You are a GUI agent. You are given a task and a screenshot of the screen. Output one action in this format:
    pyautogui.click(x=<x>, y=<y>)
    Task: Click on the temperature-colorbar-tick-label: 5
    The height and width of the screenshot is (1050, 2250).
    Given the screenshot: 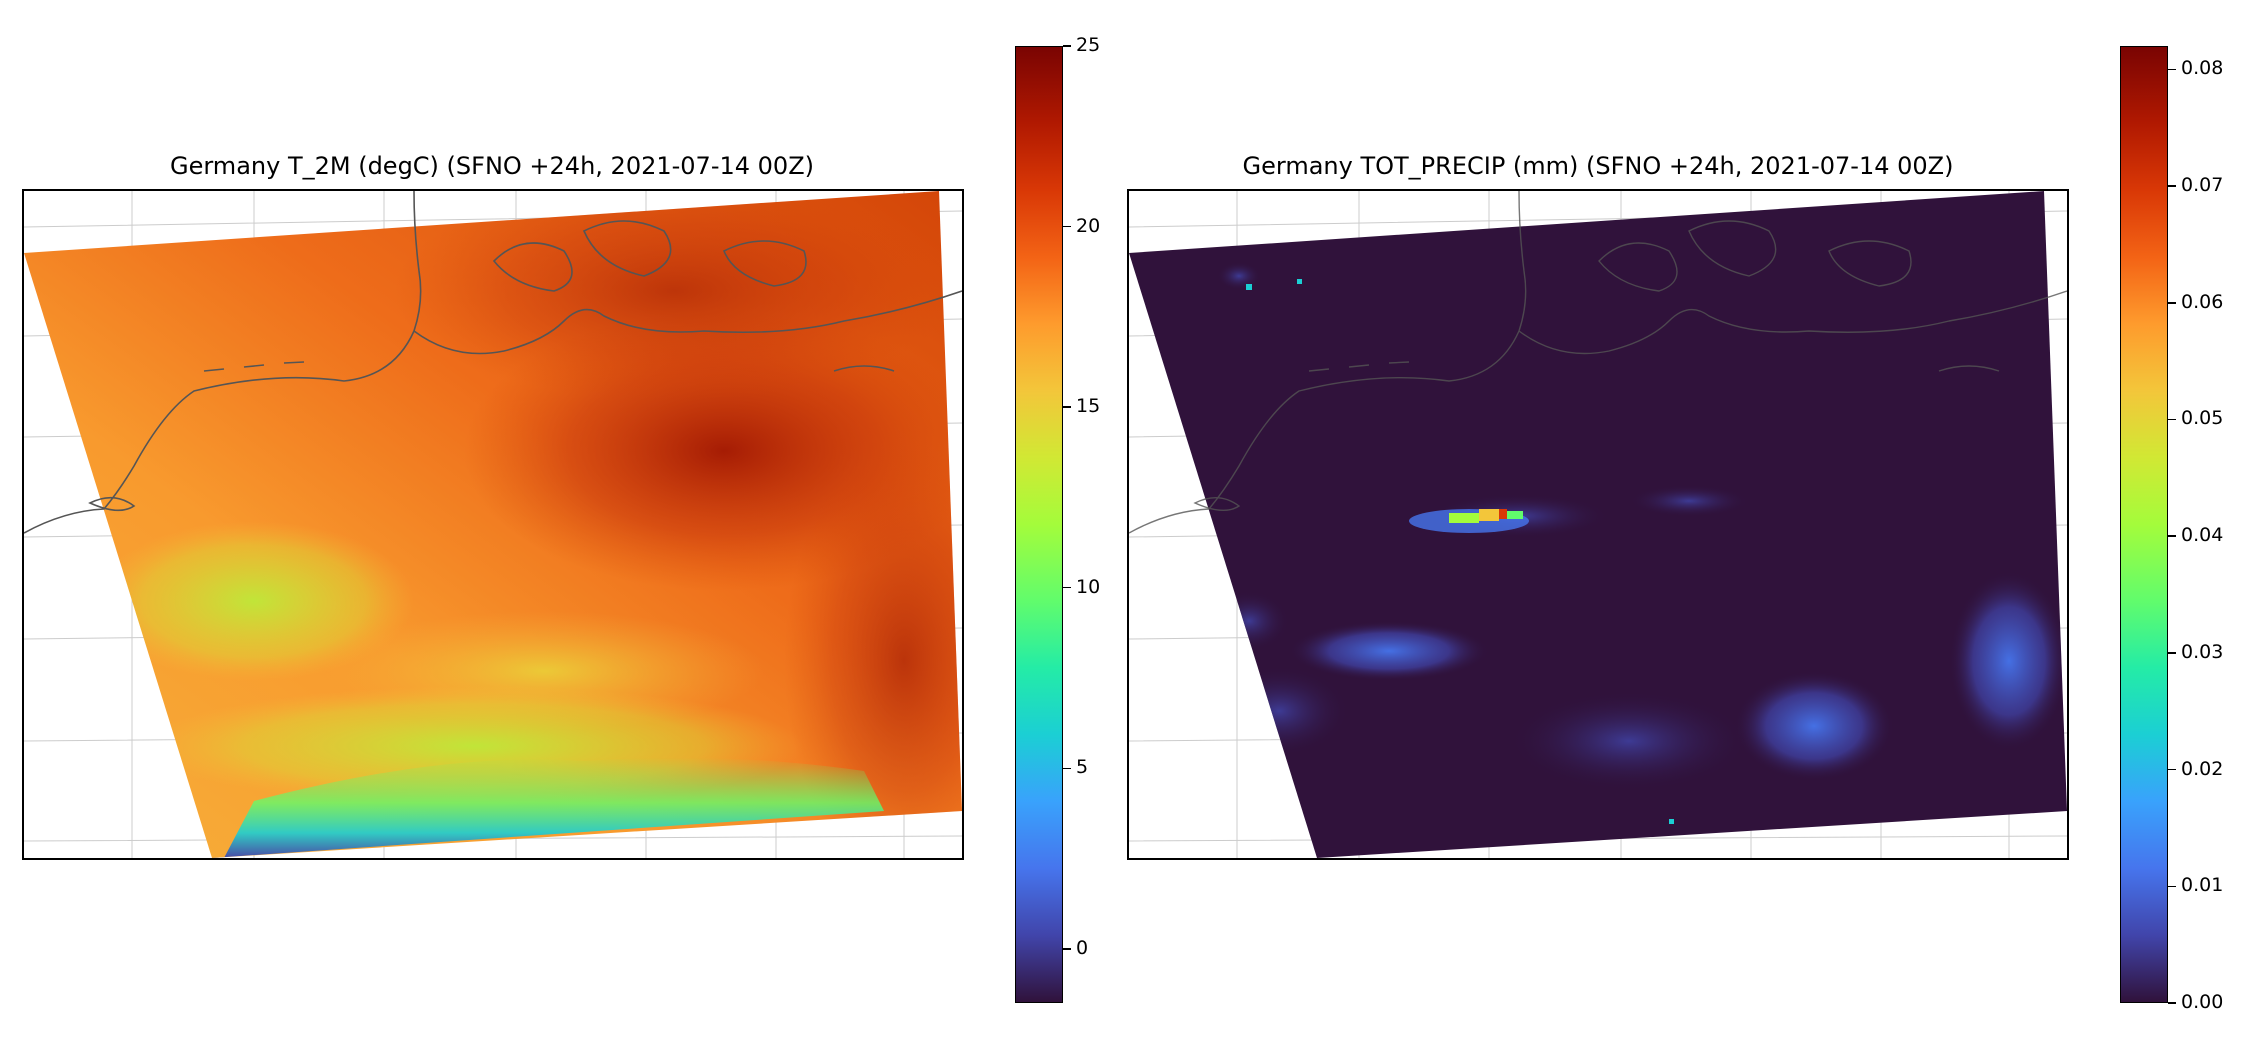 What is the action you would take?
    pyautogui.click(x=1082, y=767)
    